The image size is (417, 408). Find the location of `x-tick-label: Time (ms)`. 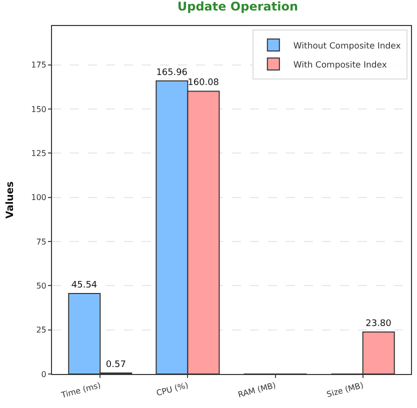

x-tick-label: Time (ms) is located at coordinates (80, 390).